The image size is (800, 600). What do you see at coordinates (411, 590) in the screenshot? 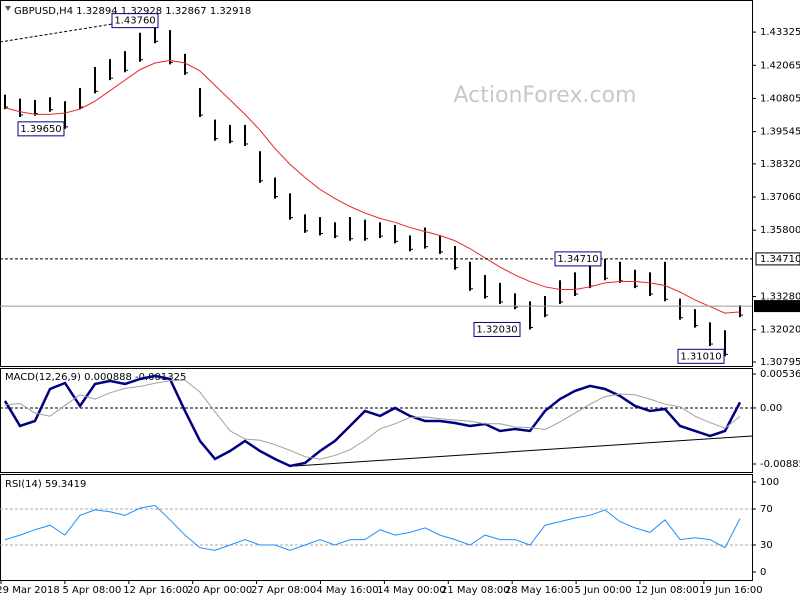
I see `x-tick-label: 14 May 00:00` at bounding box center [411, 590].